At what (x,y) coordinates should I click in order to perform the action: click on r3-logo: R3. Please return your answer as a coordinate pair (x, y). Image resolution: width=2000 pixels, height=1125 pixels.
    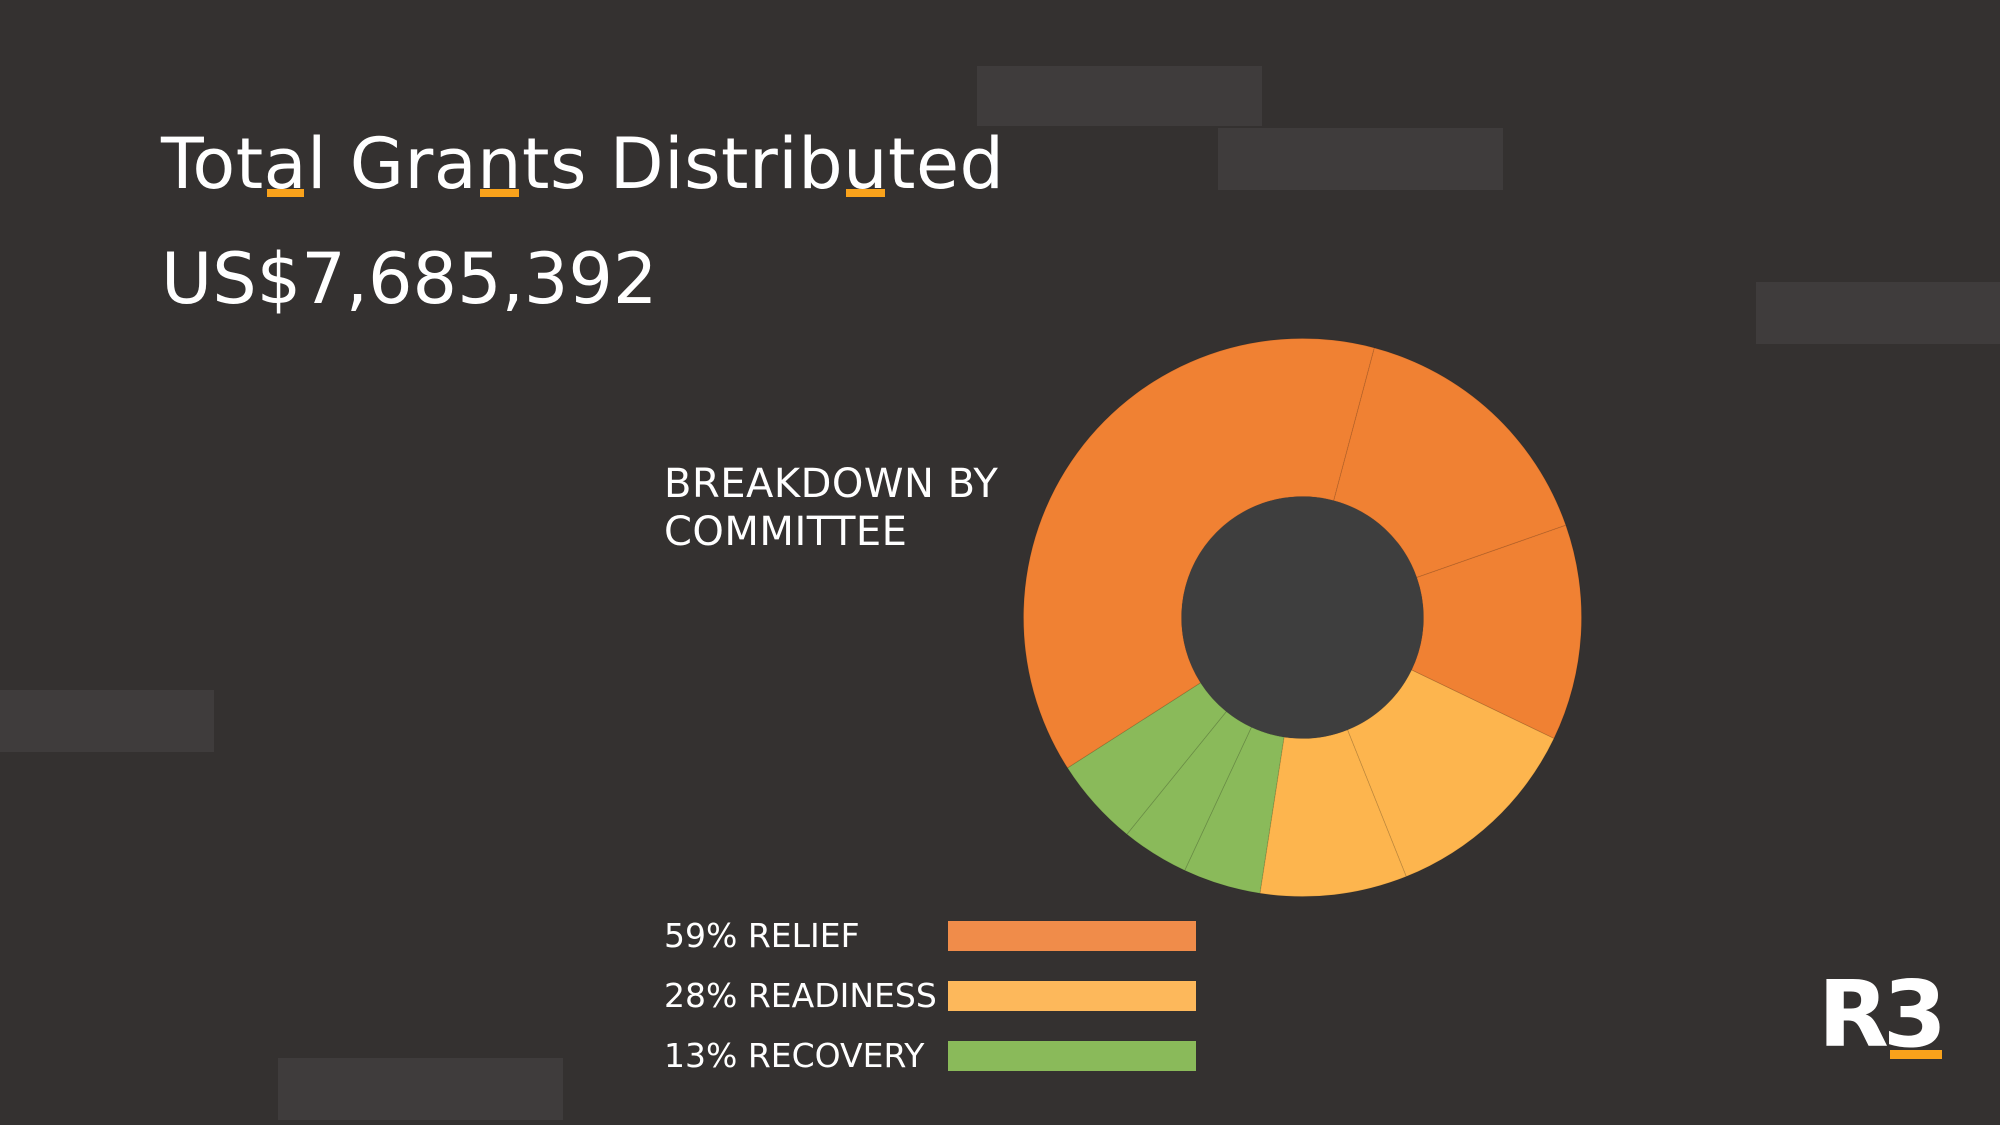
    Looking at the image, I should click on (1880, 1014).